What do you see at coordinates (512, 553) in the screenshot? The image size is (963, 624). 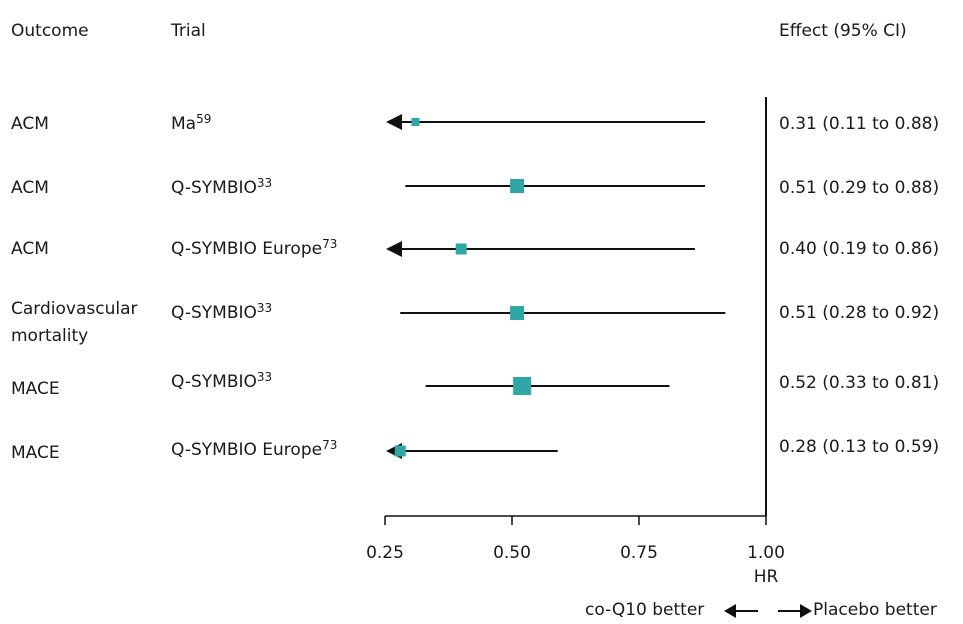 I see `x-tick-label: 0.50` at bounding box center [512, 553].